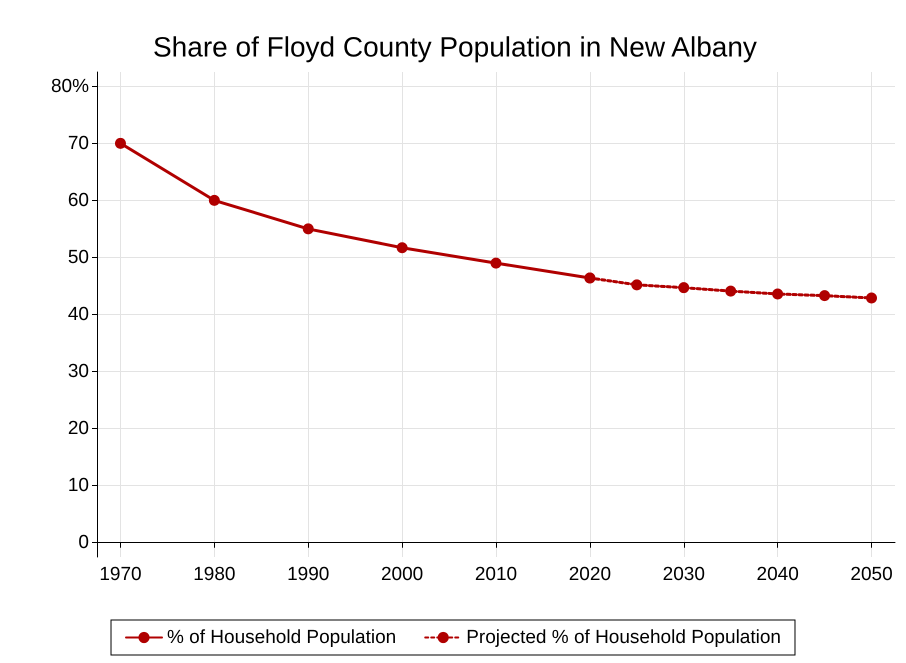 Image resolution: width=906 pixels, height=663 pixels. What do you see at coordinates (78, 429) in the screenshot?
I see `y-tick-label: 20` at bounding box center [78, 429].